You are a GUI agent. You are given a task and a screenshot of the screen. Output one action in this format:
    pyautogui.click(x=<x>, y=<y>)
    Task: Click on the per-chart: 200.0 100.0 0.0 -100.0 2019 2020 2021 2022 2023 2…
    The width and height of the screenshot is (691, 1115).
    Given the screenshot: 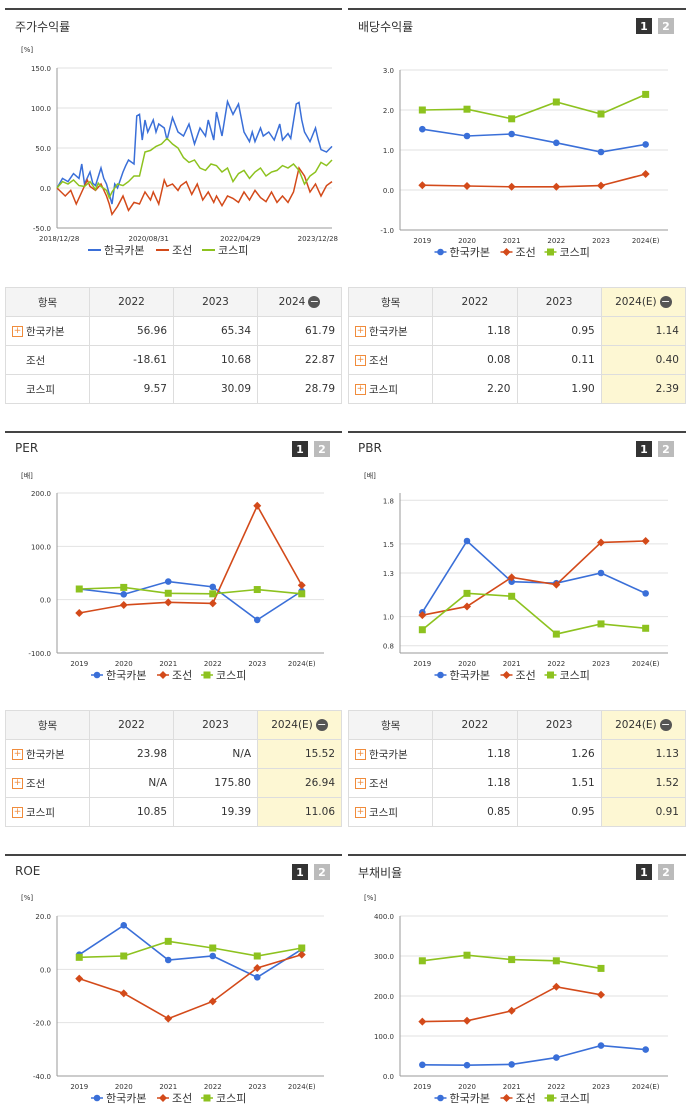 What is the action you would take?
    pyautogui.click(x=176, y=586)
    